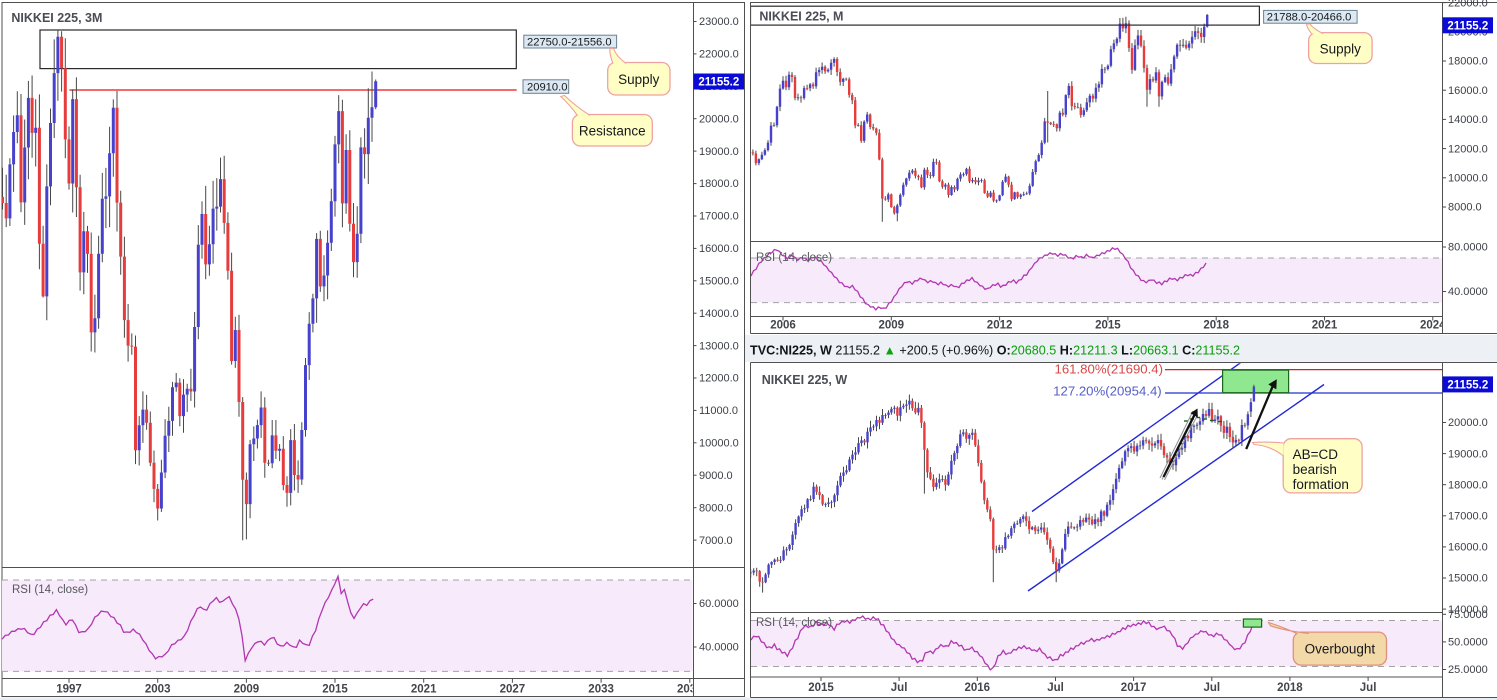  What do you see at coordinates (690, 689) in the screenshot?
I see `svg-text: 2039` at bounding box center [690, 689].